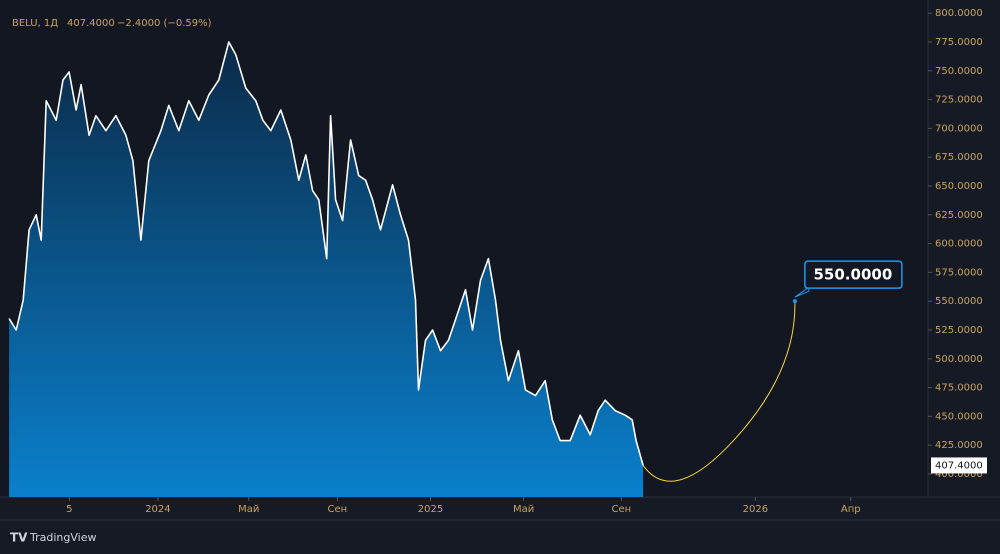 Image resolution: width=1000 pixels, height=554 pixels. I want to click on y-tick-label: 800.0000, so click(959, 13).